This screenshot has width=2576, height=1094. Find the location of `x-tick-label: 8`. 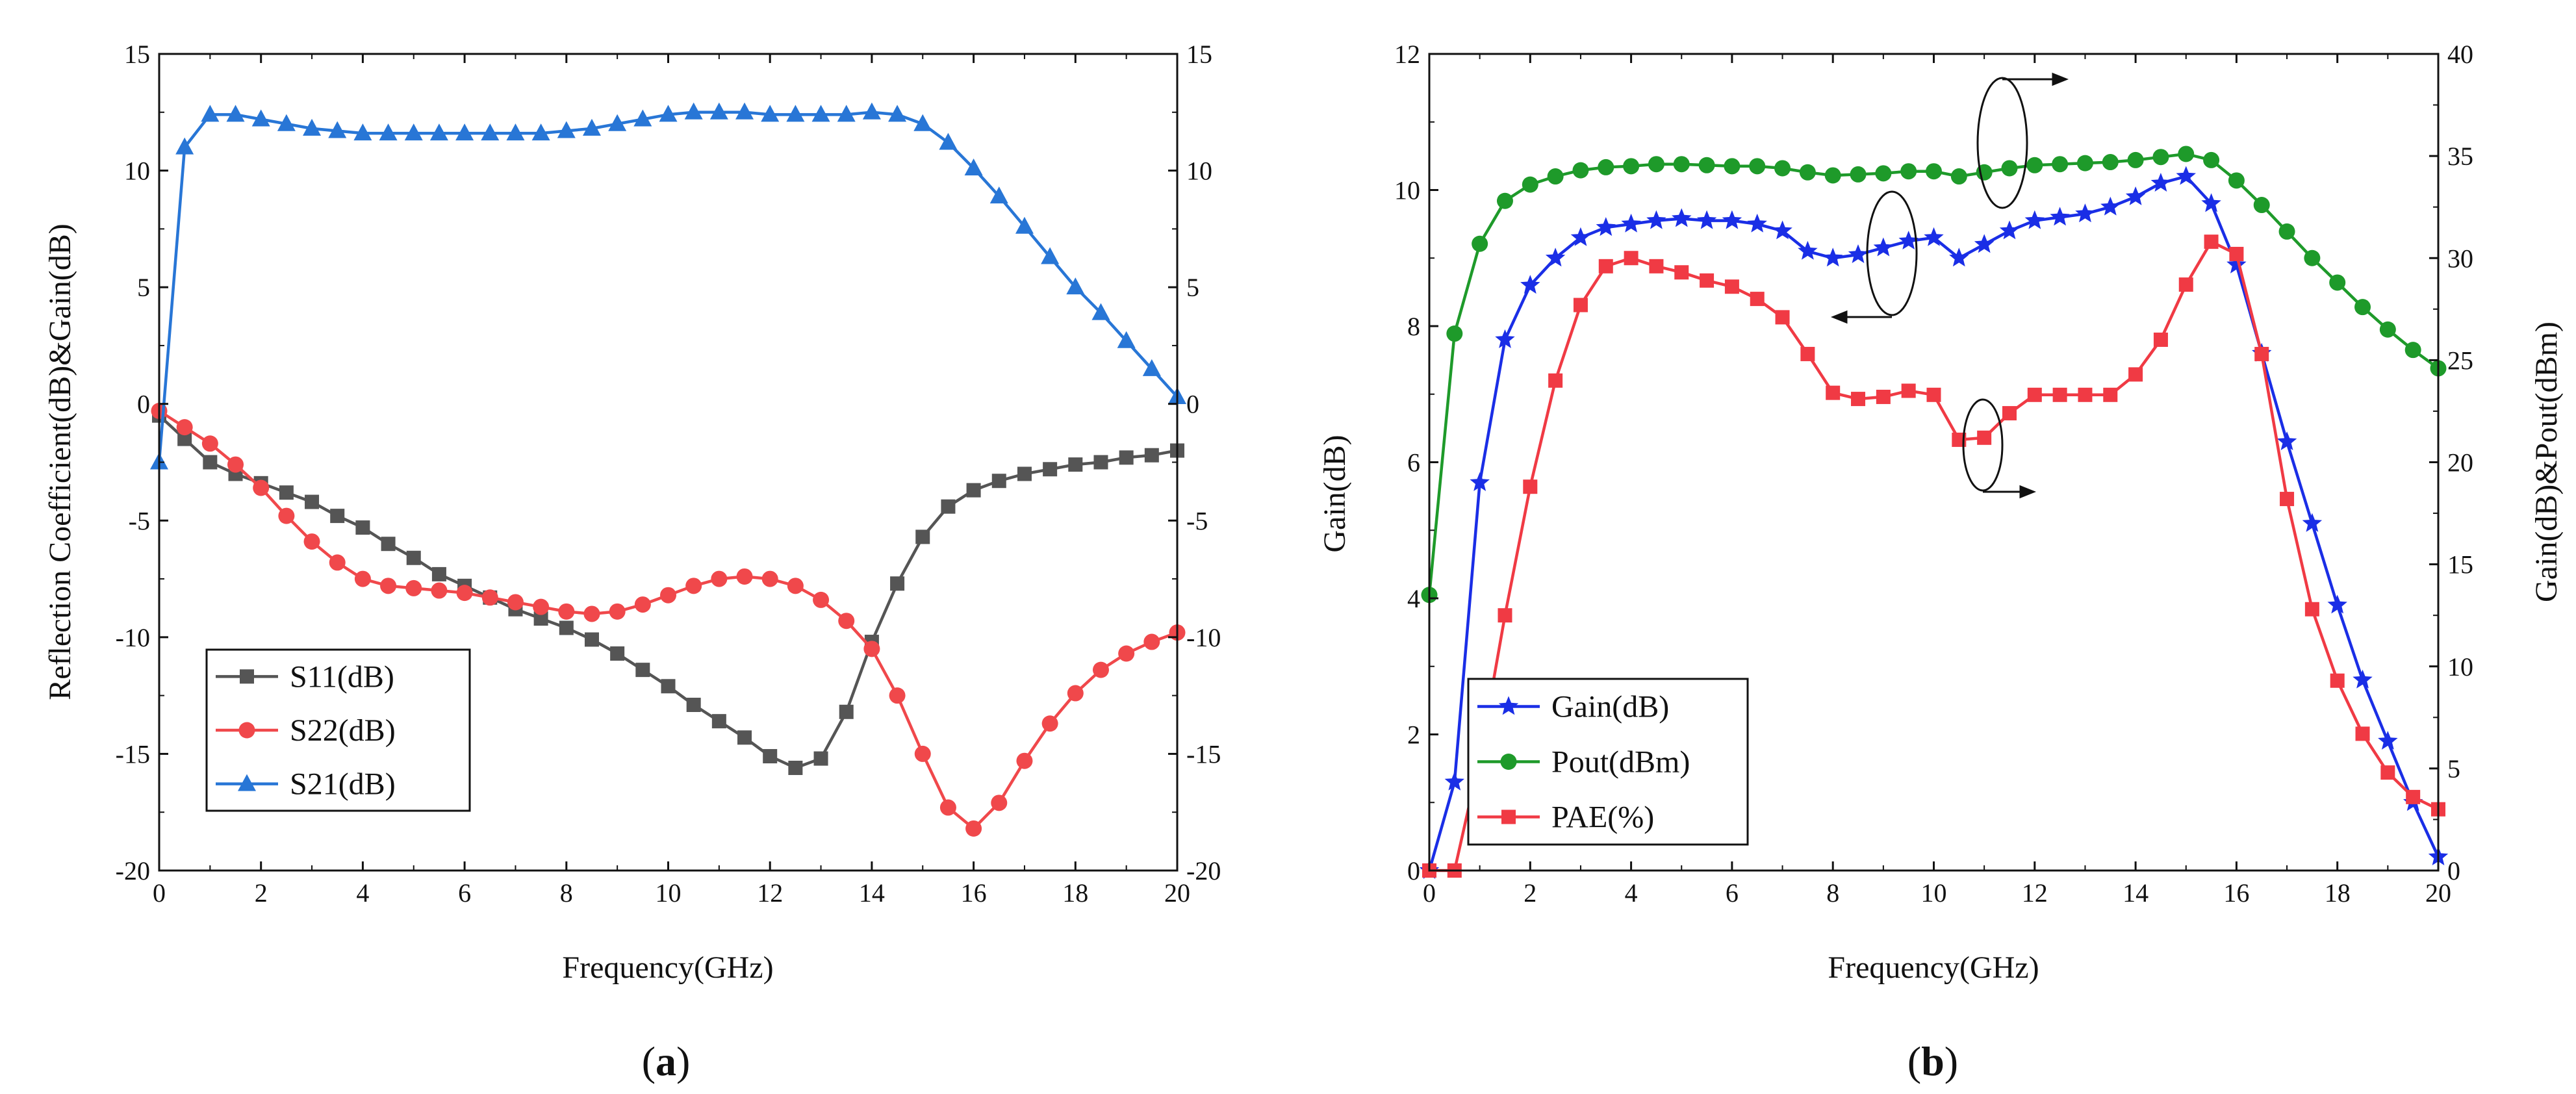

x-tick-label: 8 is located at coordinates (566, 893).